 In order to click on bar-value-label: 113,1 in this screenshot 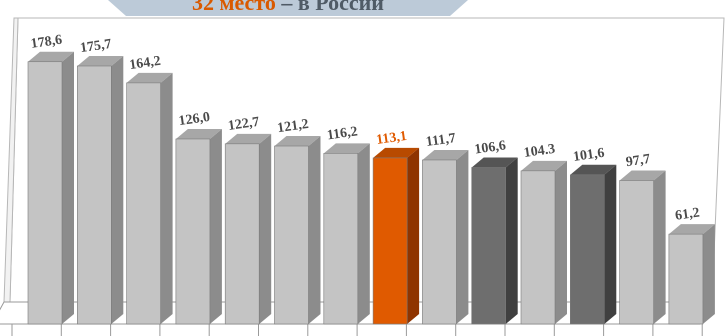, I will do `click(391, 138)`.